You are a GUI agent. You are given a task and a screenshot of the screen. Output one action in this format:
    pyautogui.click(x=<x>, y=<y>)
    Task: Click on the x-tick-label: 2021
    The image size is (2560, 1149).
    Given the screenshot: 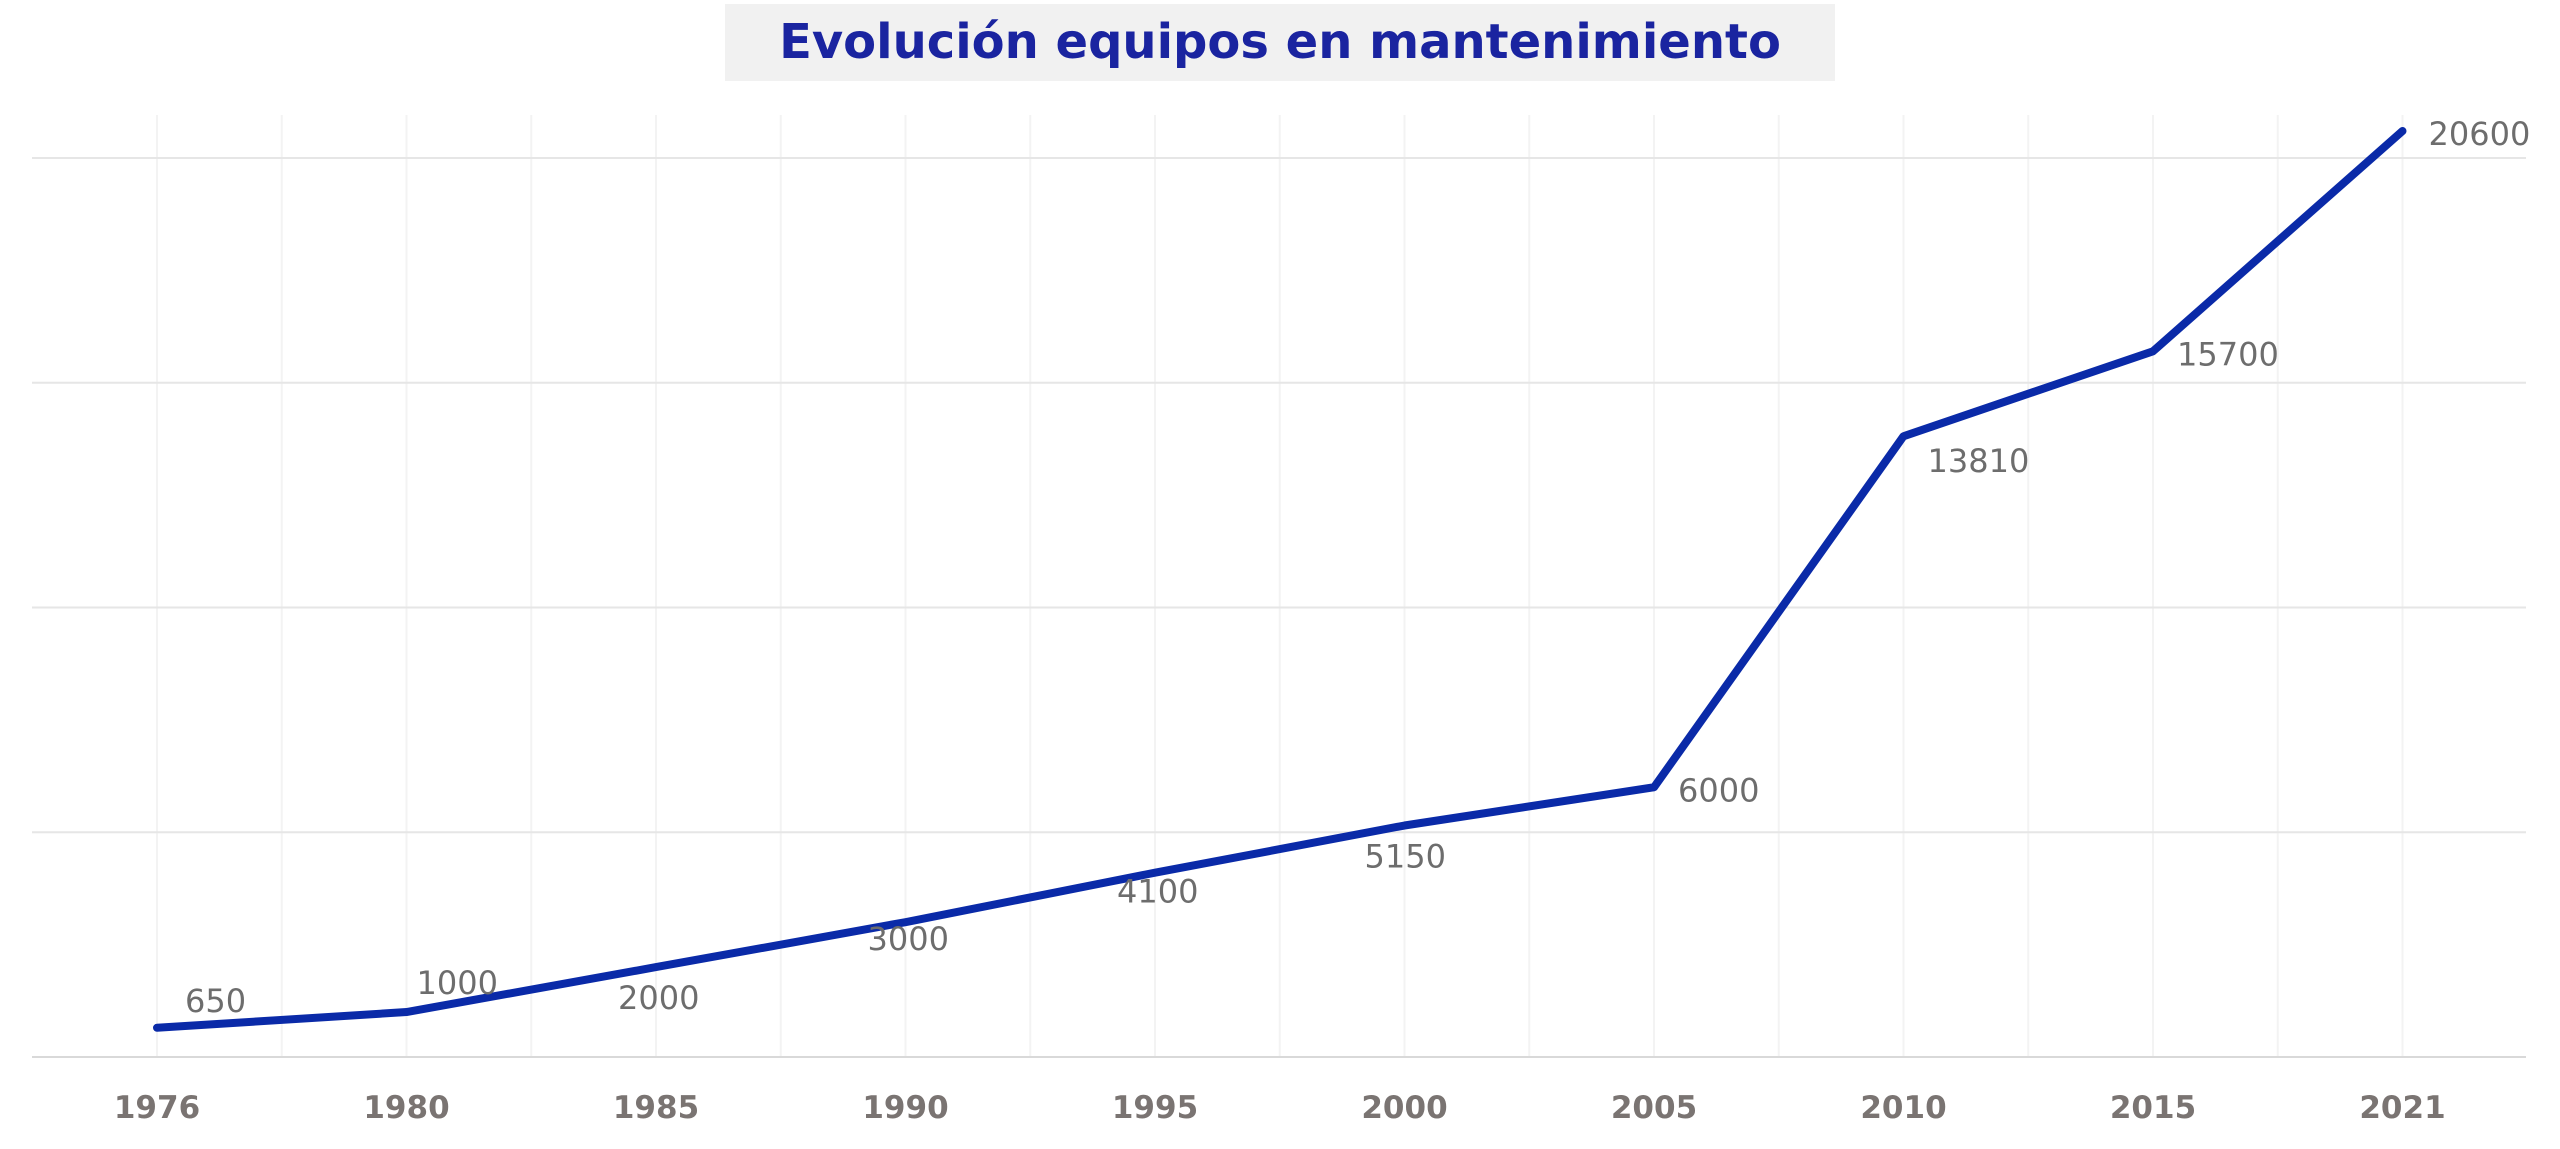 What is the action you would take?
    pyautogui.click(x=2402, y=1108)
    